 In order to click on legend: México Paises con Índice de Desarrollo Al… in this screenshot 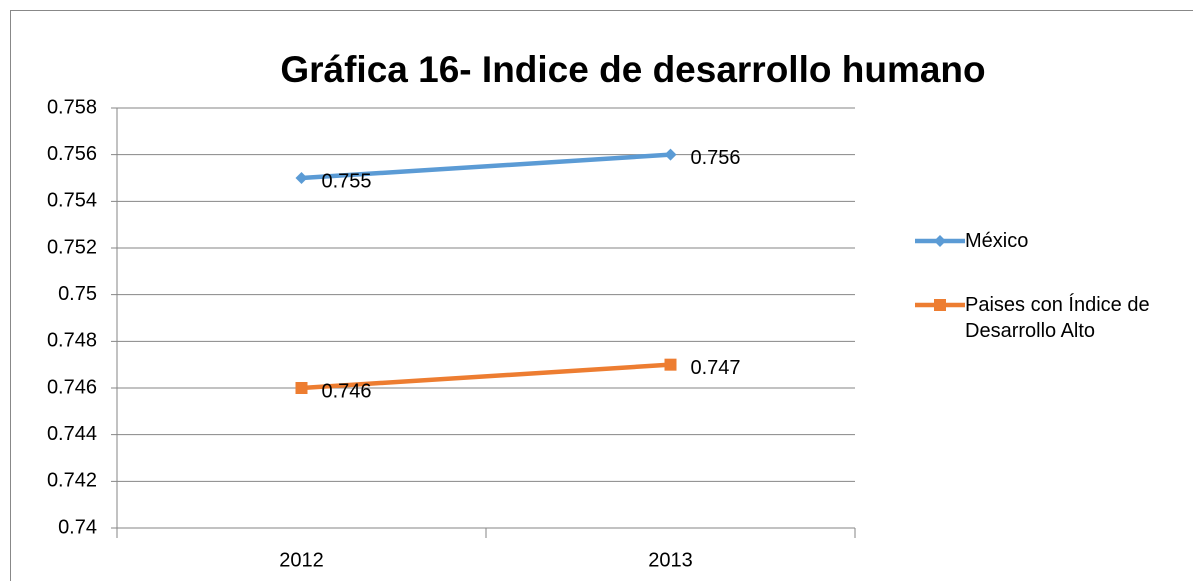, I will do `click(1050, 305)`.